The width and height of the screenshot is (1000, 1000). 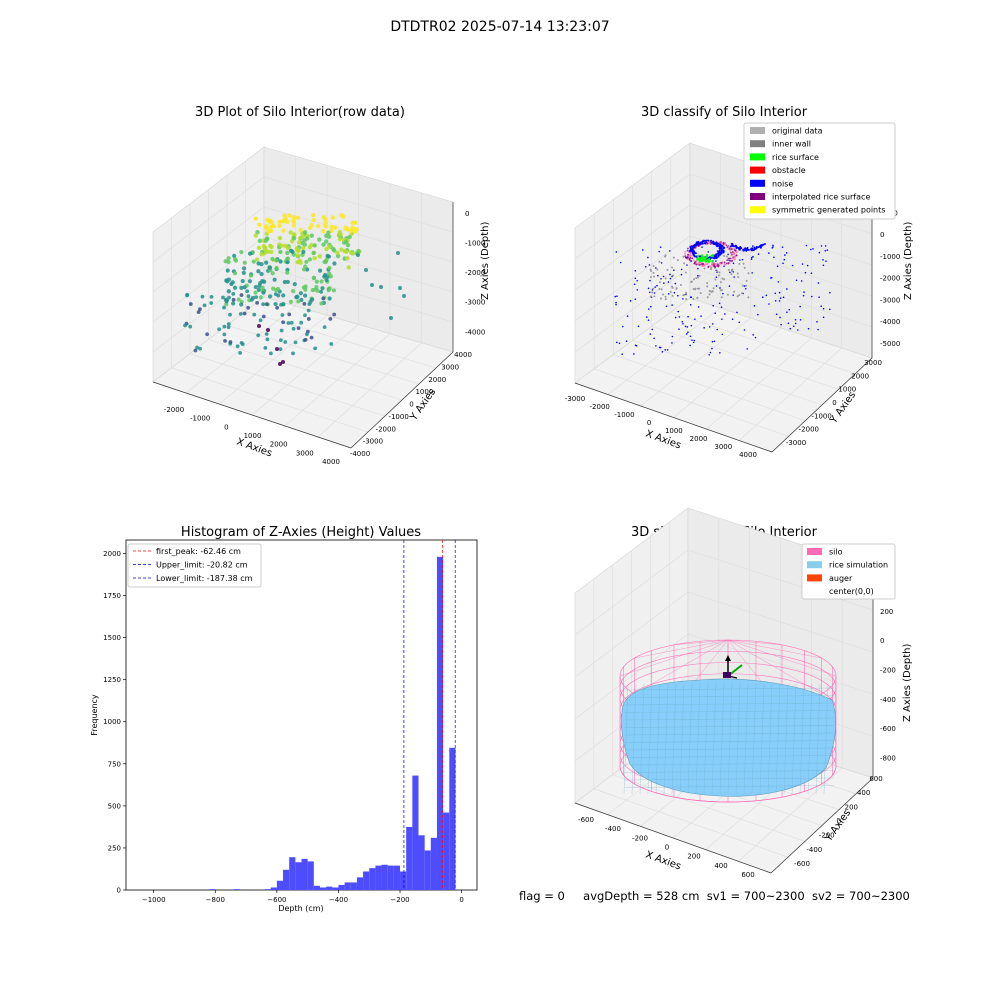 I want to click on y-tick-label: 200, so click(x=851, y=807).